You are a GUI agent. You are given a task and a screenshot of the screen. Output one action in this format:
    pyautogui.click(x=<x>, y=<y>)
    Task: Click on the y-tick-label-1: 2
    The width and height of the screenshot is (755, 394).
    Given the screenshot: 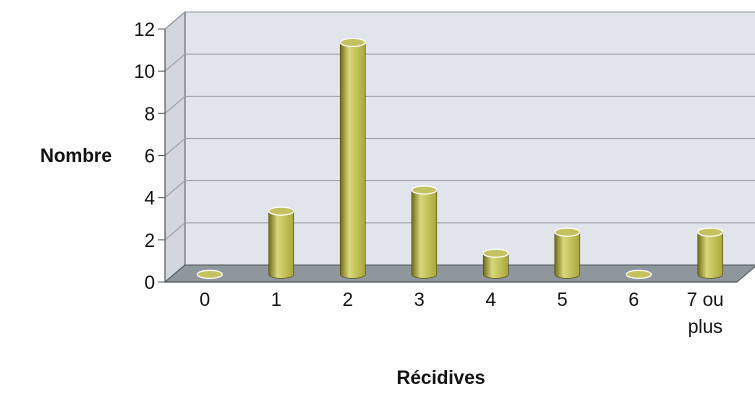 What is the action you would take?
    pyautogui.click(x=149, y=241)
    